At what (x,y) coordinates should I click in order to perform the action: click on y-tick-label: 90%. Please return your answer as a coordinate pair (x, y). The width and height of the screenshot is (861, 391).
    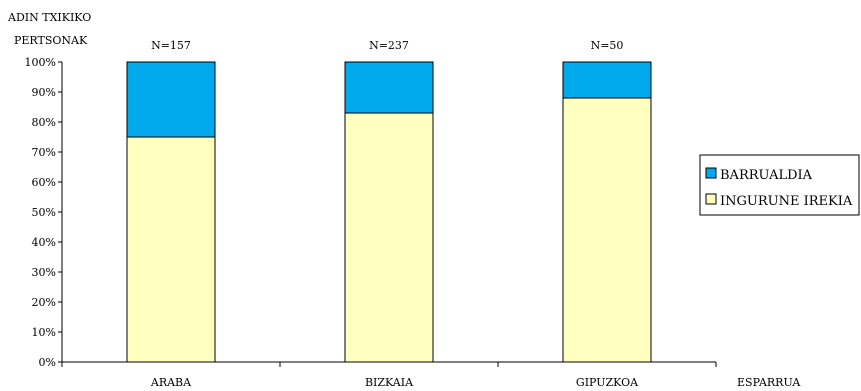
    Looking at the image, I should click on (44, 92).